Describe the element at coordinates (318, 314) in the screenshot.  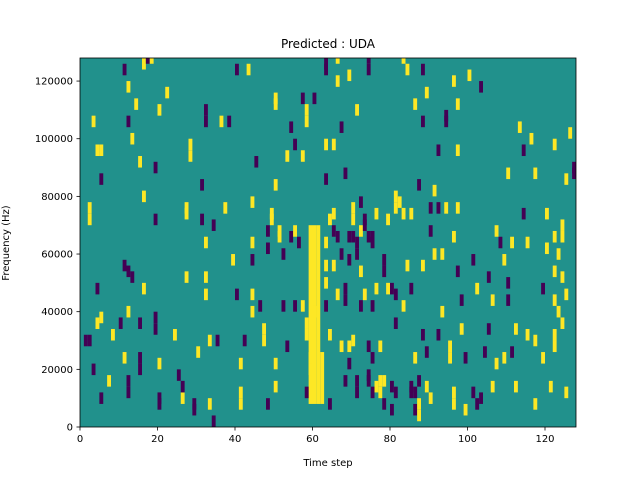
I see `heatmap-band` at that location.